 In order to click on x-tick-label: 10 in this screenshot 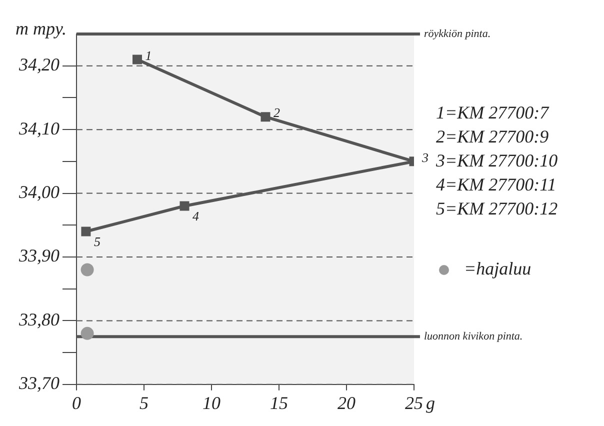, I will do `click(211, 402)`.